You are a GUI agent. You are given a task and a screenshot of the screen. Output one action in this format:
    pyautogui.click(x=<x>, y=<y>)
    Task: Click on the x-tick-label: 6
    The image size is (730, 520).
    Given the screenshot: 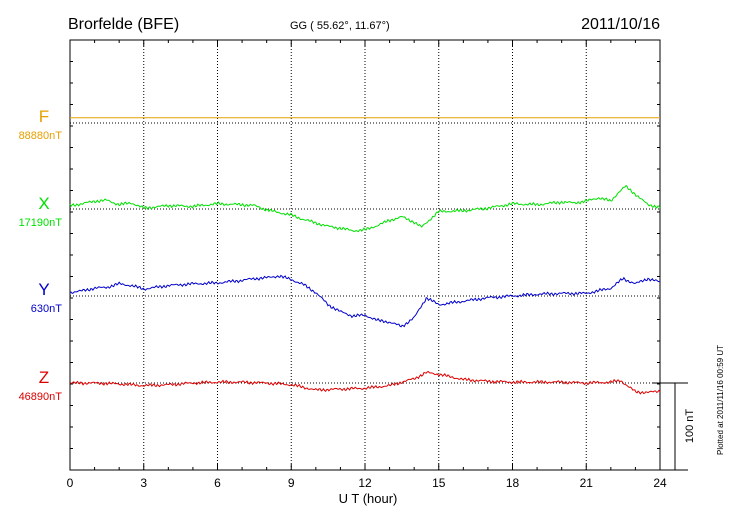 What is the action you would take?
    pyautogui.click(x=217, y=483)
    